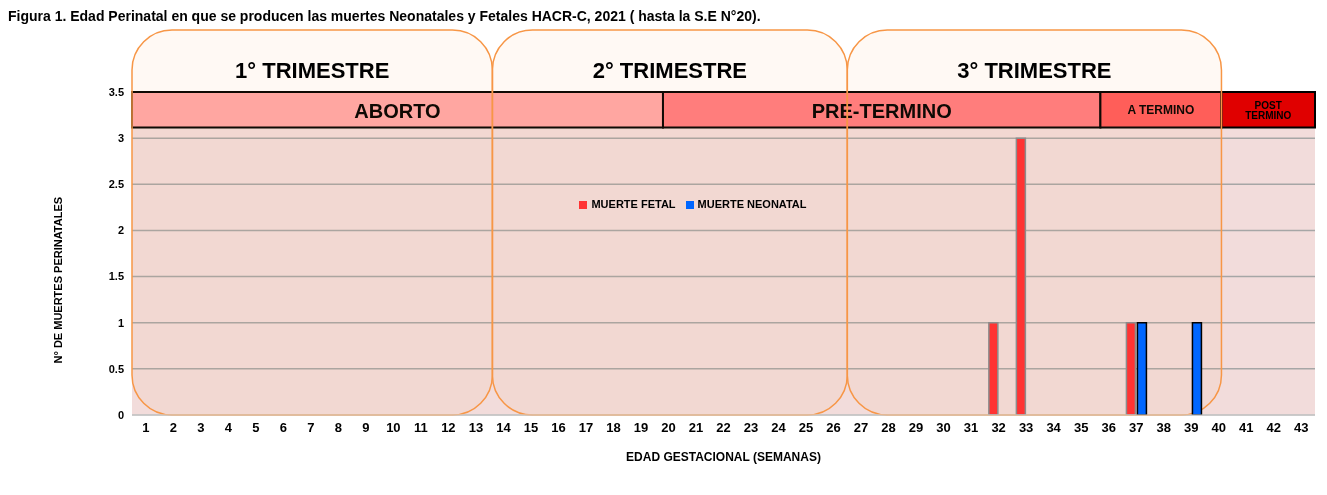 This screenshot has height=495, width=1327. Describe the element at coordinates (779, 428) in the screenshot. I see `x-tick-label: 24` at that location.